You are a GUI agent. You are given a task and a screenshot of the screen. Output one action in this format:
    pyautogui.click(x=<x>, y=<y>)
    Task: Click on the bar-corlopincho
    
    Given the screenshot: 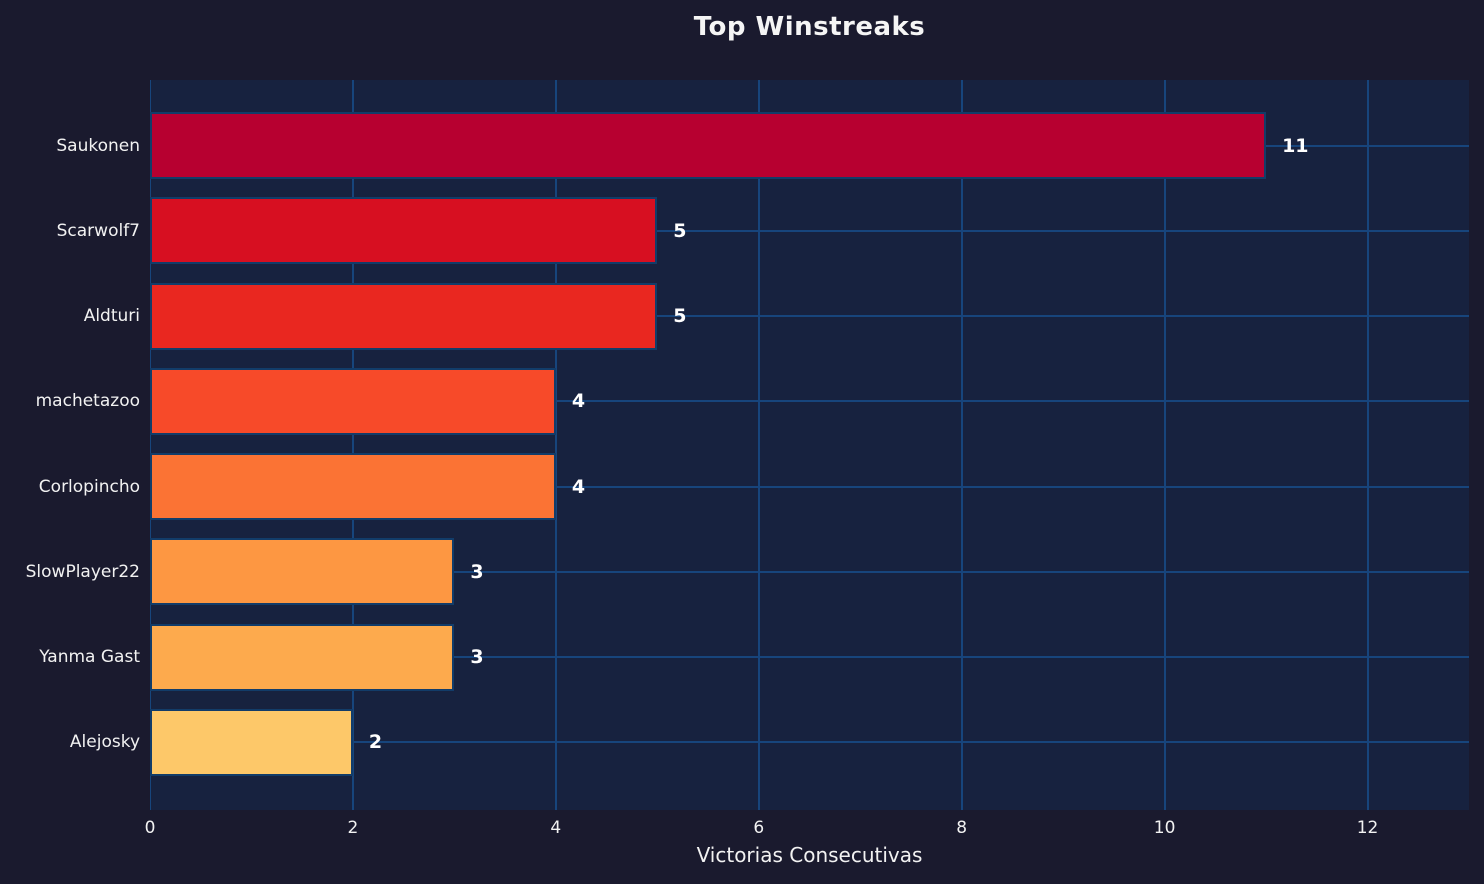 What is the action you would take?
    pyautogui.click(x=353, y=487)
    